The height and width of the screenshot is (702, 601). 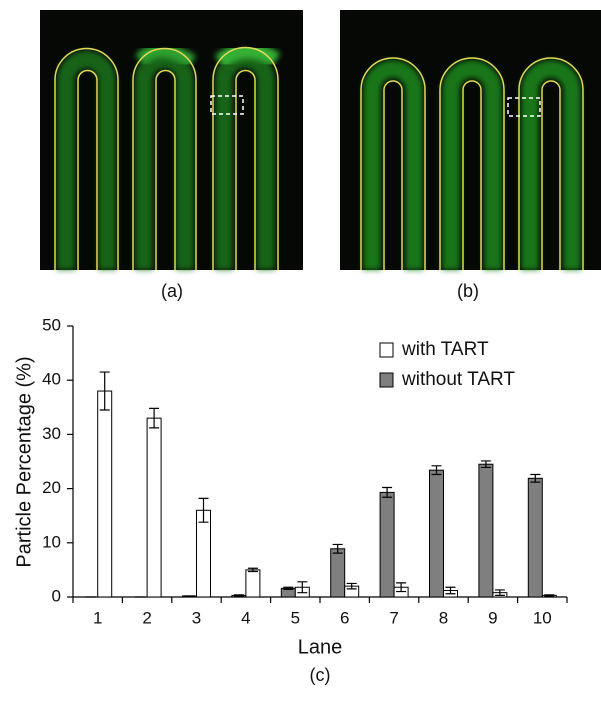 I want to click on y-tick-label: 40, so click(x=51, y=379).